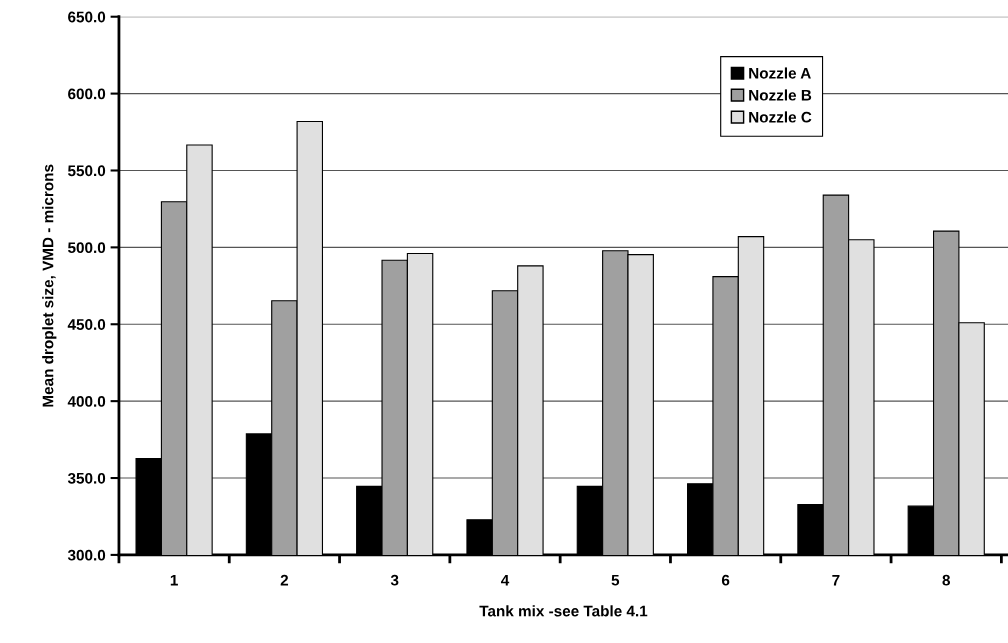 The width and height of the screenshot is (1008, 643). What do you see at coordinates (86, 171) in the screenshot?
I see `y-tick-label: 550.0` at bounding box center [86, 171].